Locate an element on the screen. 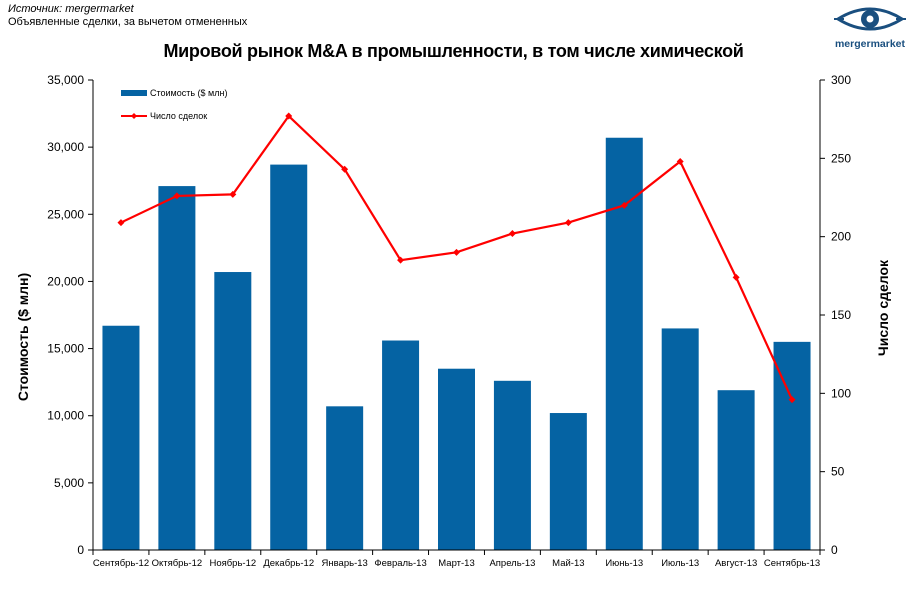 The width and height of the screenshot is (907, 593). y-tick-label: 0 is located at coordinates (80, 550).